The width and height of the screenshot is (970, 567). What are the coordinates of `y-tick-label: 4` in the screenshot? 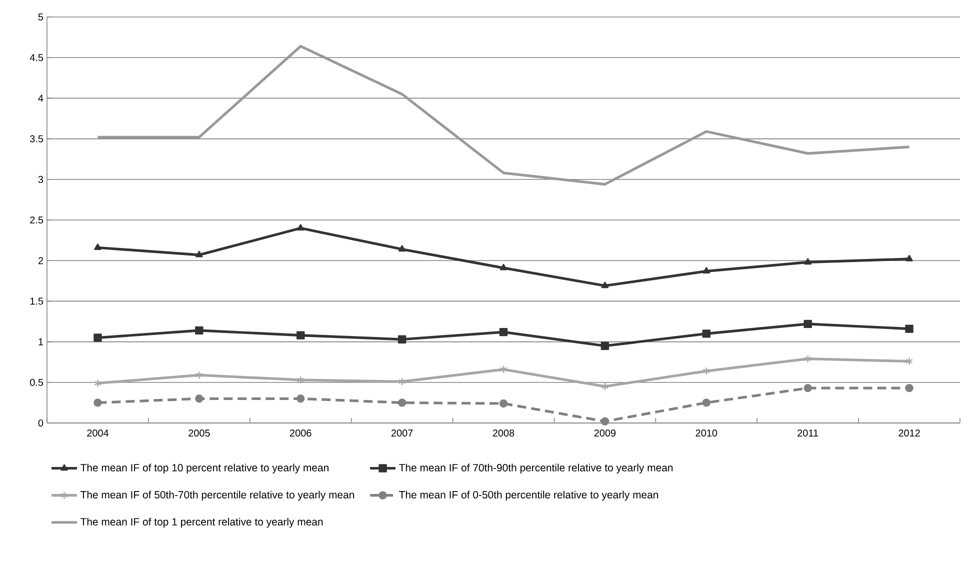 It's located at (41, 98).